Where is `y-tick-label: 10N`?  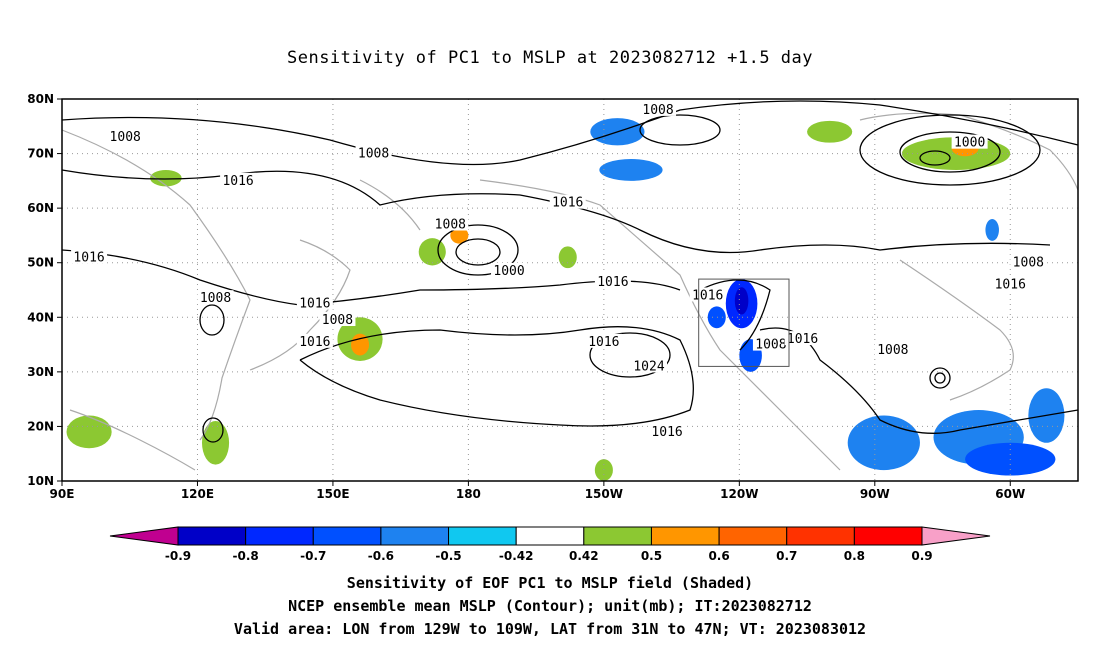 y-tick-label: 10N is located at coordinates (40, 481).